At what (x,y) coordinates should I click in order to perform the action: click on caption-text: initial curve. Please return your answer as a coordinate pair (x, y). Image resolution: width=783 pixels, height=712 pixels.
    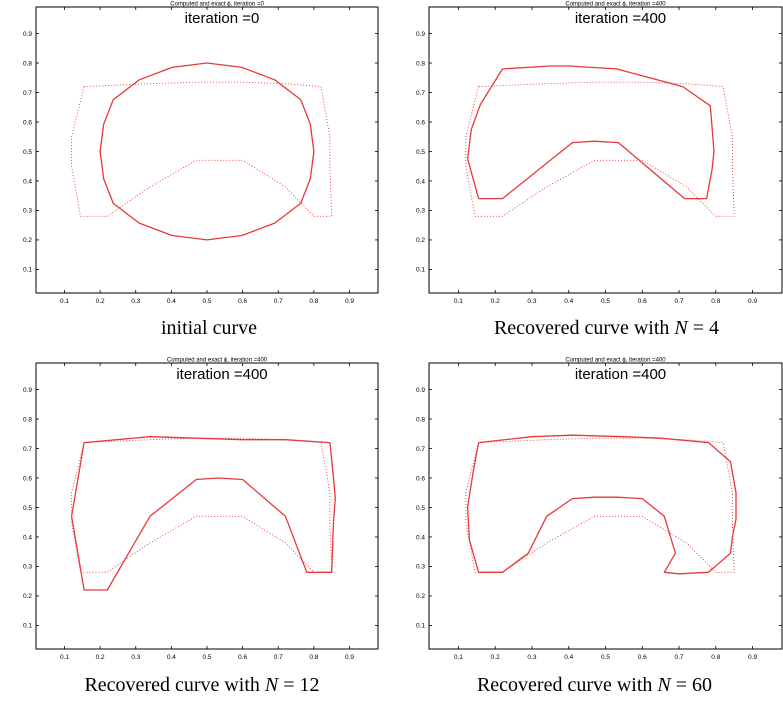
    Looking at the image, I should click on (209, 328).